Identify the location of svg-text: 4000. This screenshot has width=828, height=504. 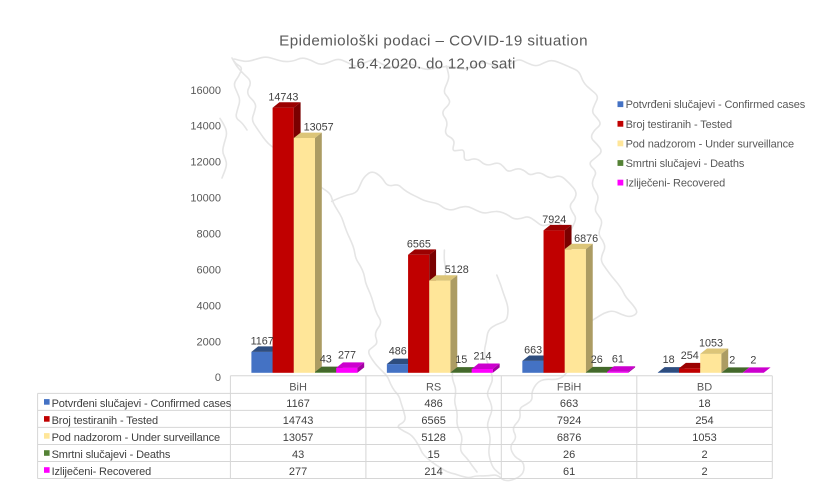
(209, 306).